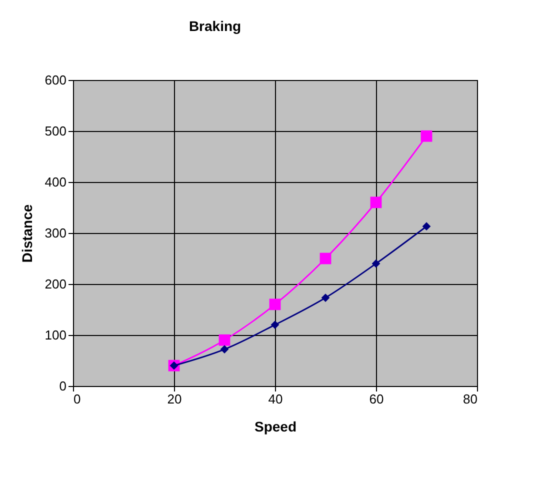 The height and width of the screenshot is (500, 539). Describe the element at coordinates (55, 233) in the screenshot. I see `y-tick-label: 300` at that location.